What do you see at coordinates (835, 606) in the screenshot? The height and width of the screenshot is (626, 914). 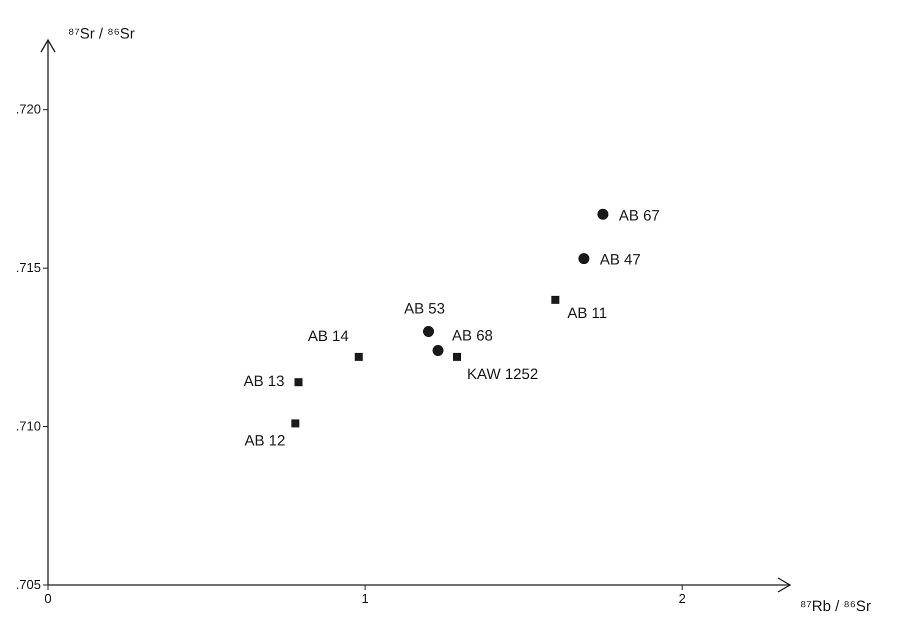 I see `x-axis-title: ⁸⁷Rb / ⁸⁶Sr` at bounding box center [835, 606].